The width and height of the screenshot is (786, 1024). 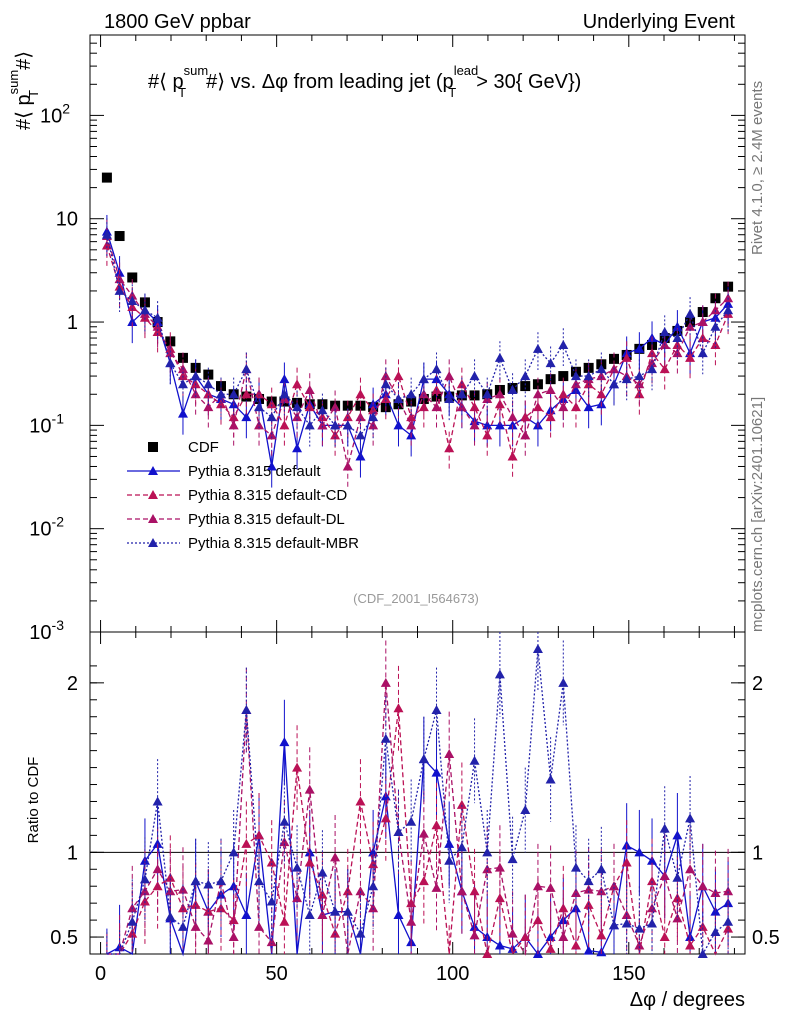 What do you see at coordinates (628, 974) in the screenshot?
I see `x-tick-label: 150` at bounding box center [628, 974].